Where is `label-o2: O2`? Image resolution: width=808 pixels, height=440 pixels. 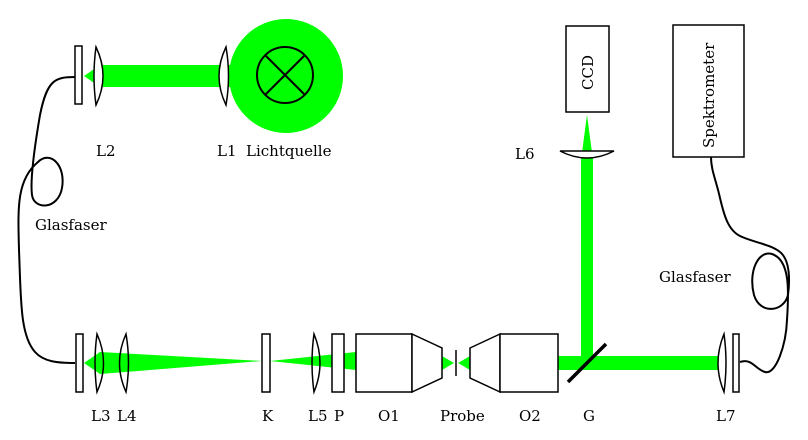 label-o2: O2 is located at coordinates (530, 416).